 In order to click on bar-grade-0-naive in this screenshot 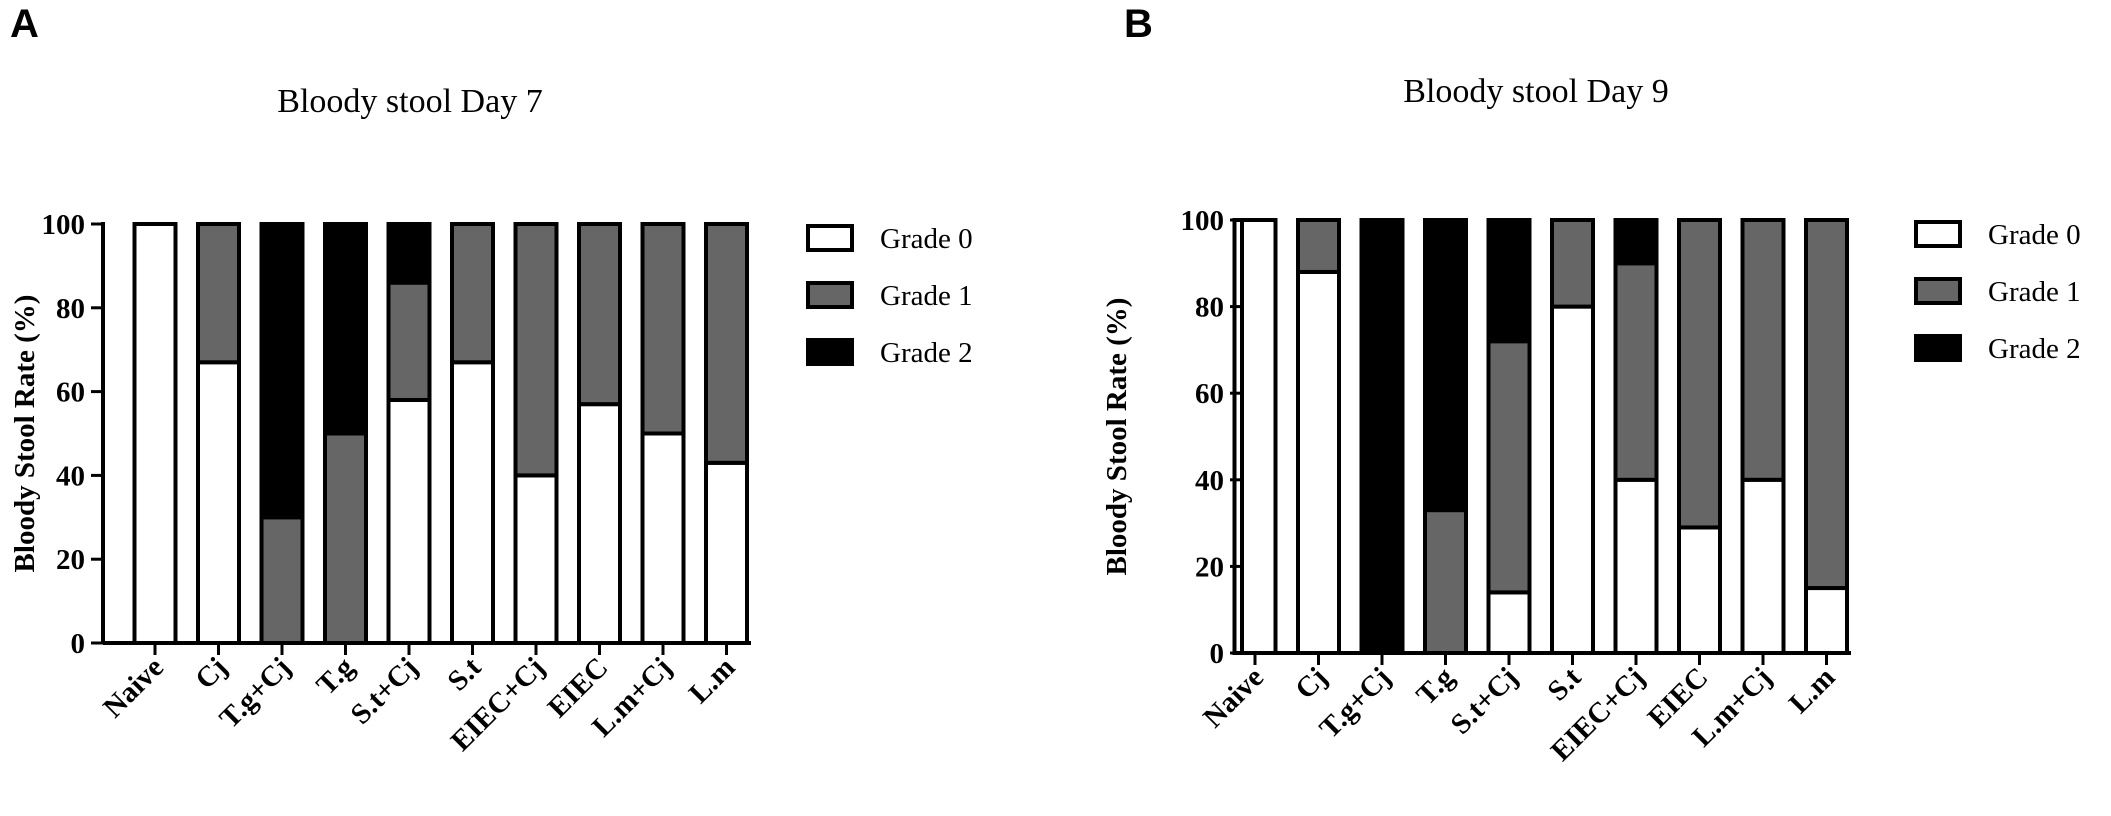, I will do `click(155, 433)`.